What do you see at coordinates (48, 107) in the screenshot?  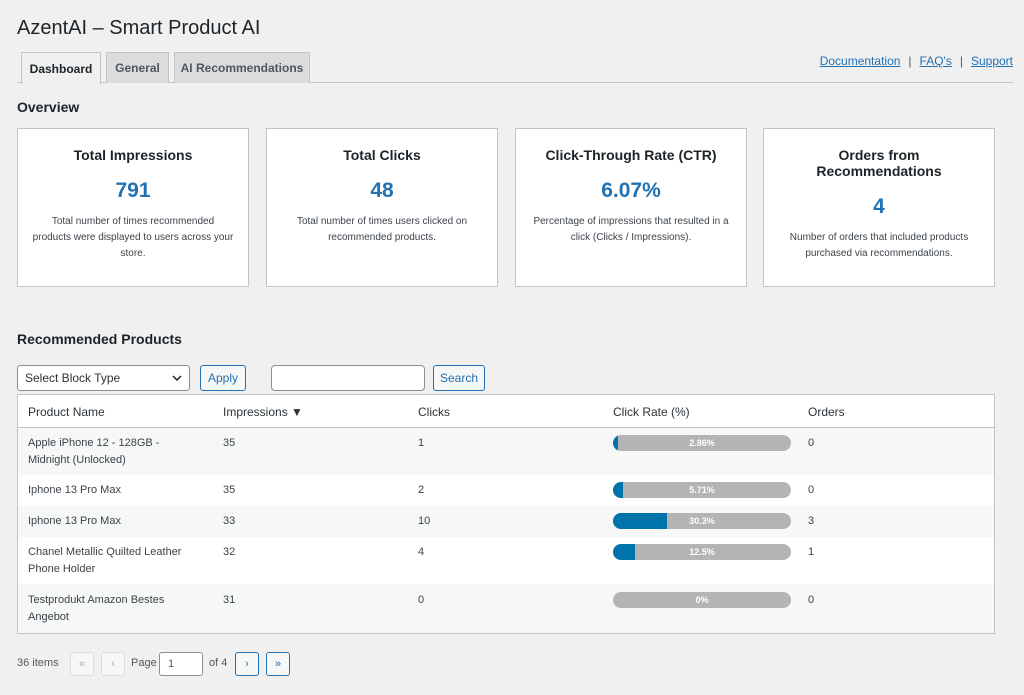 I see `overview-heading: Overview` at bounding box center [48, 107].